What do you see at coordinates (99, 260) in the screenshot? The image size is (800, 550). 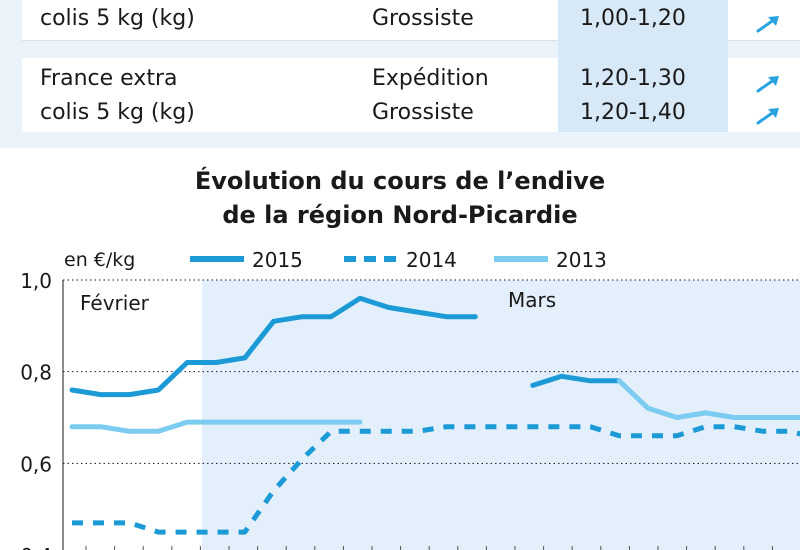 I see `unit-label: en €/kg` at bounding box center [99, 260].